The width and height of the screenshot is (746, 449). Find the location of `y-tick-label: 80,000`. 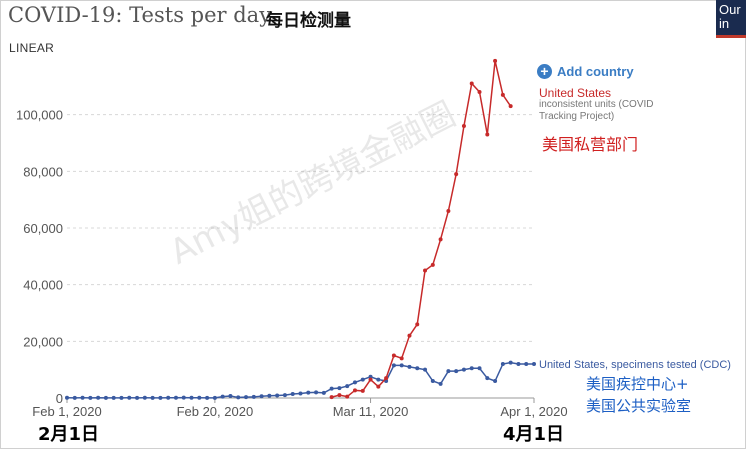

y-tick-label: 80,000 is located at coordinates (43, 171).